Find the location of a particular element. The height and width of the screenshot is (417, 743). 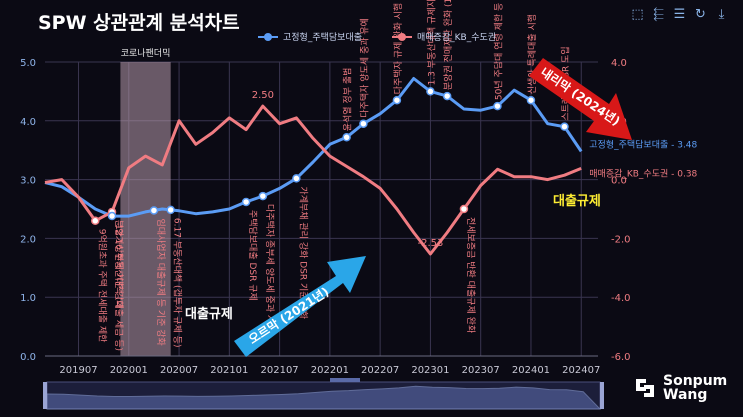

y-left-tick-label: 0.0 is located at coordinates (28, 357).